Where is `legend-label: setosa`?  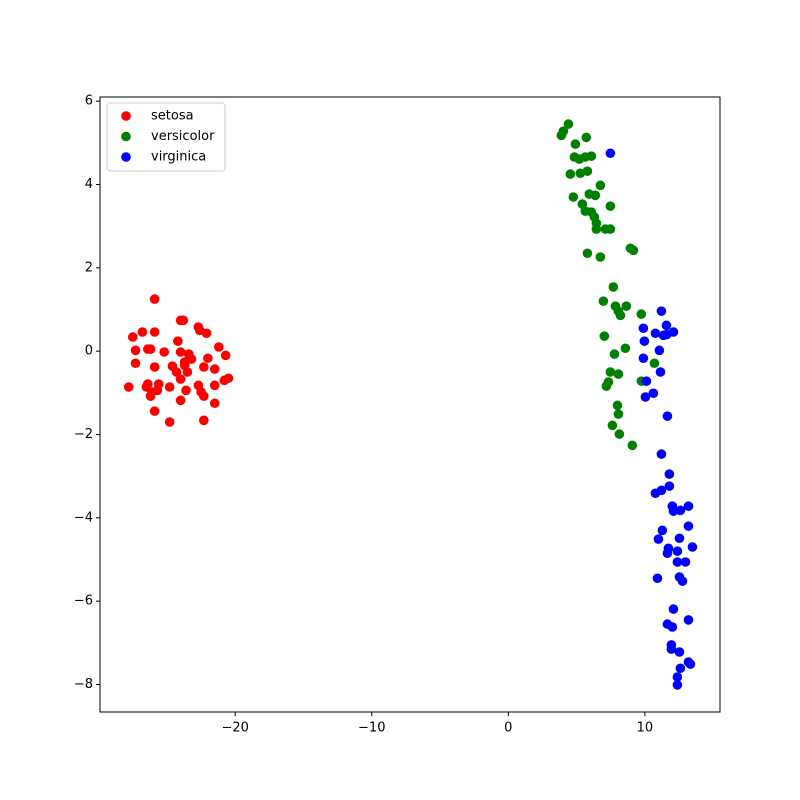
legend-label: setosa is located at coordinates (172, 116).